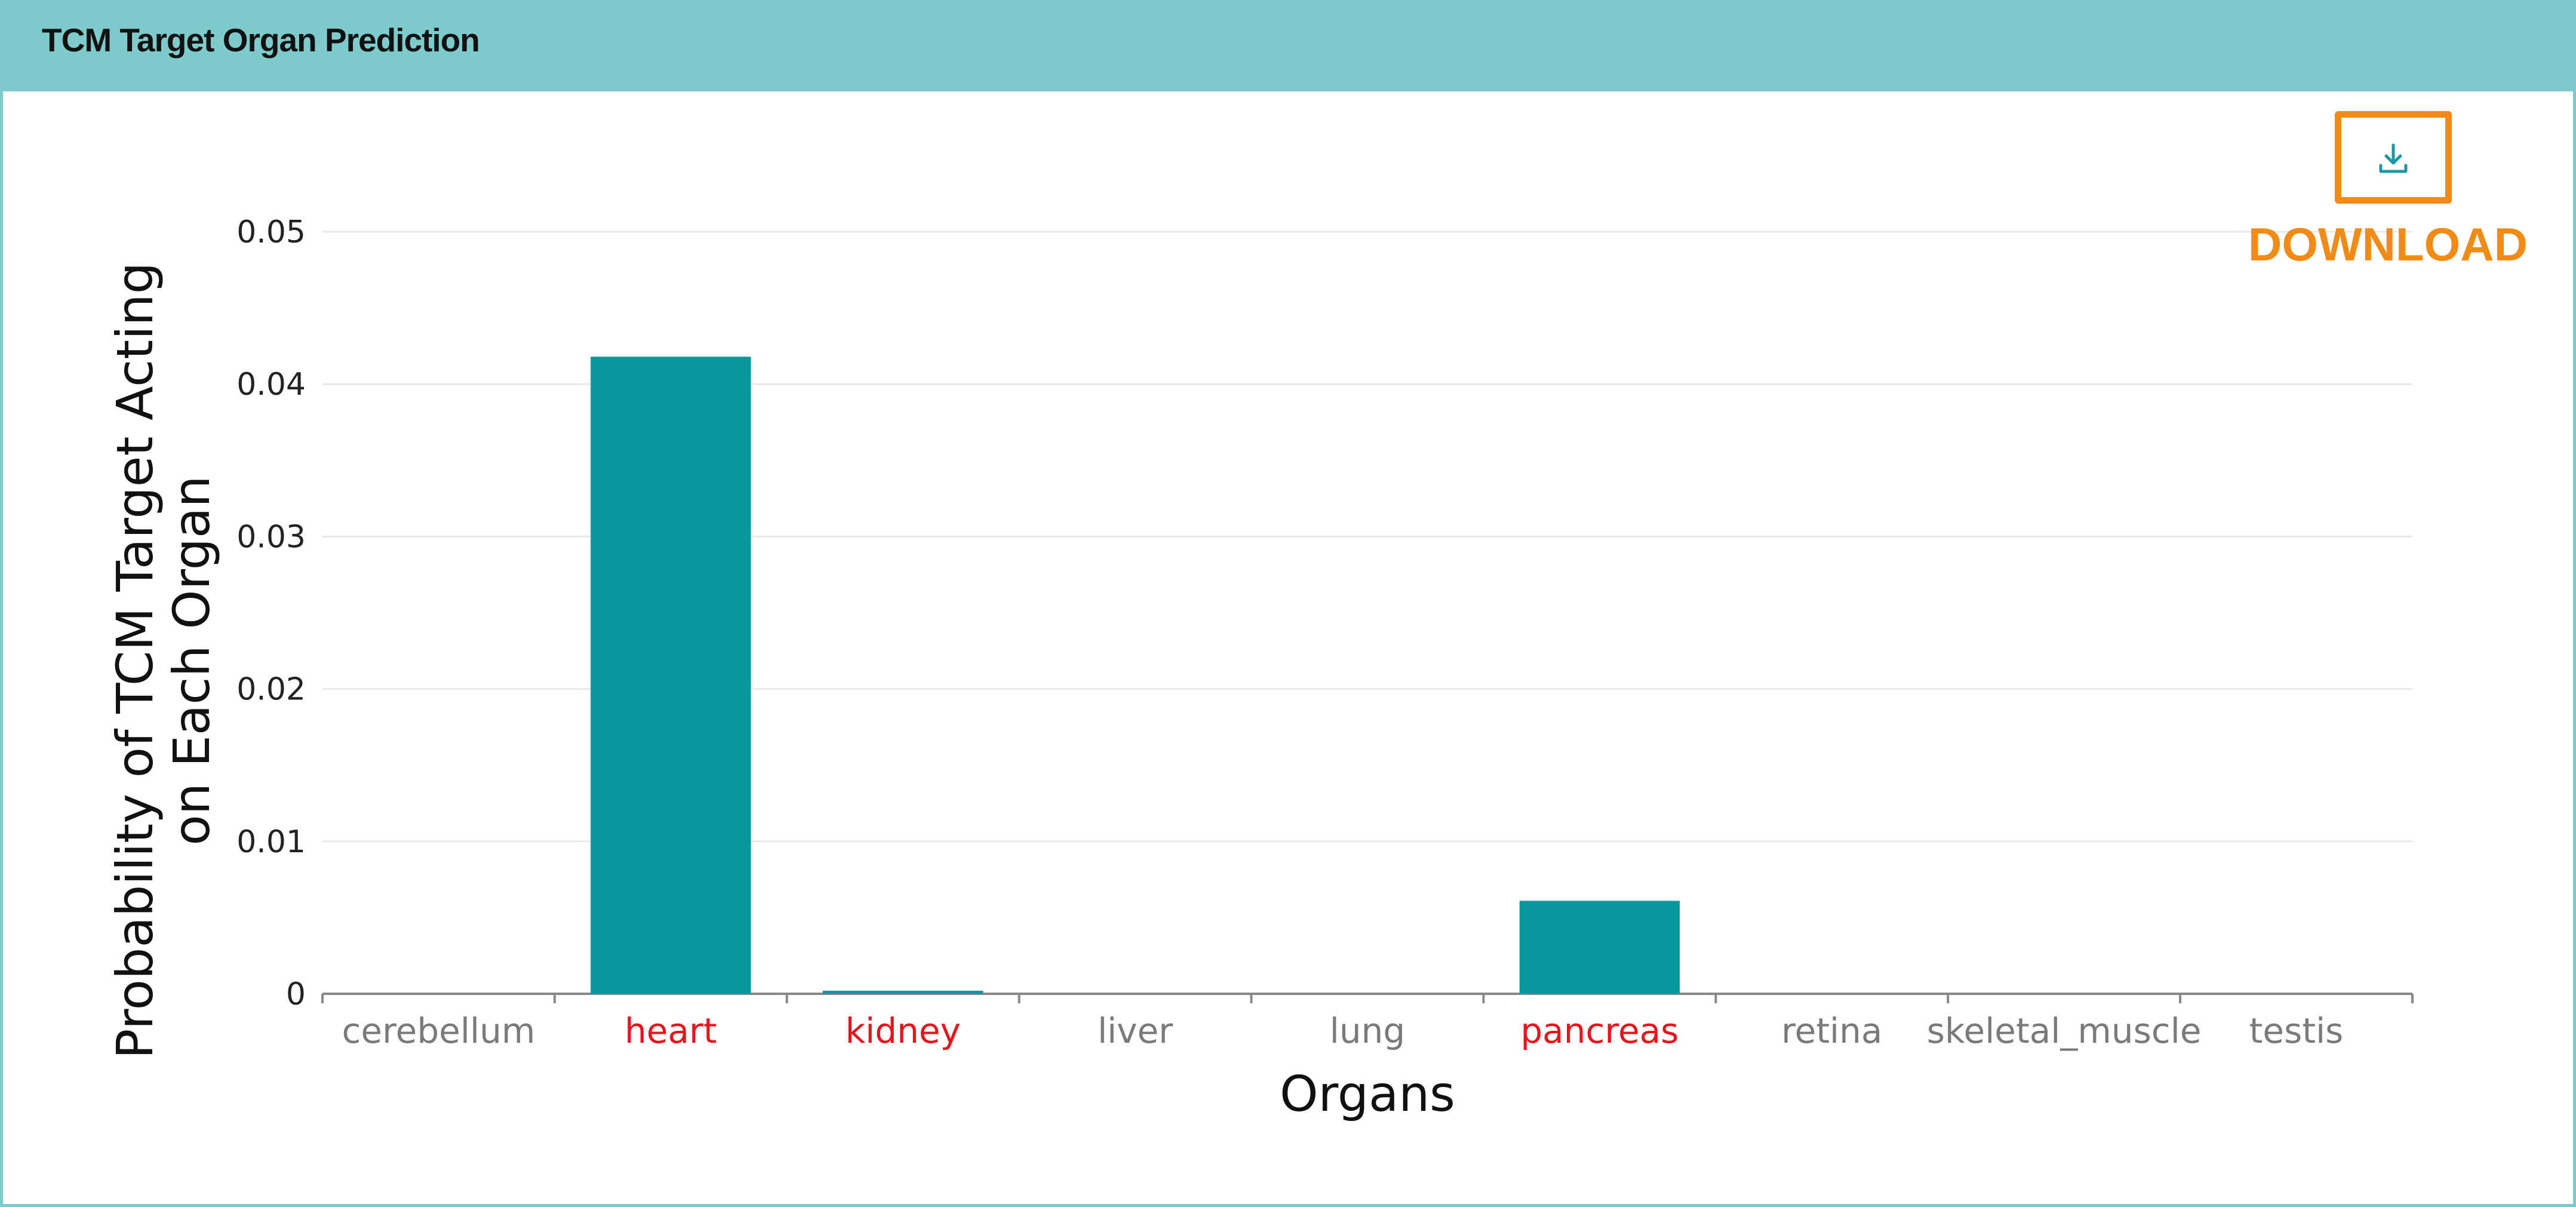 The height and width of the screenshot is (1207, 2576). I want to click on x-tick-label: liver, so click(1135, 1031).